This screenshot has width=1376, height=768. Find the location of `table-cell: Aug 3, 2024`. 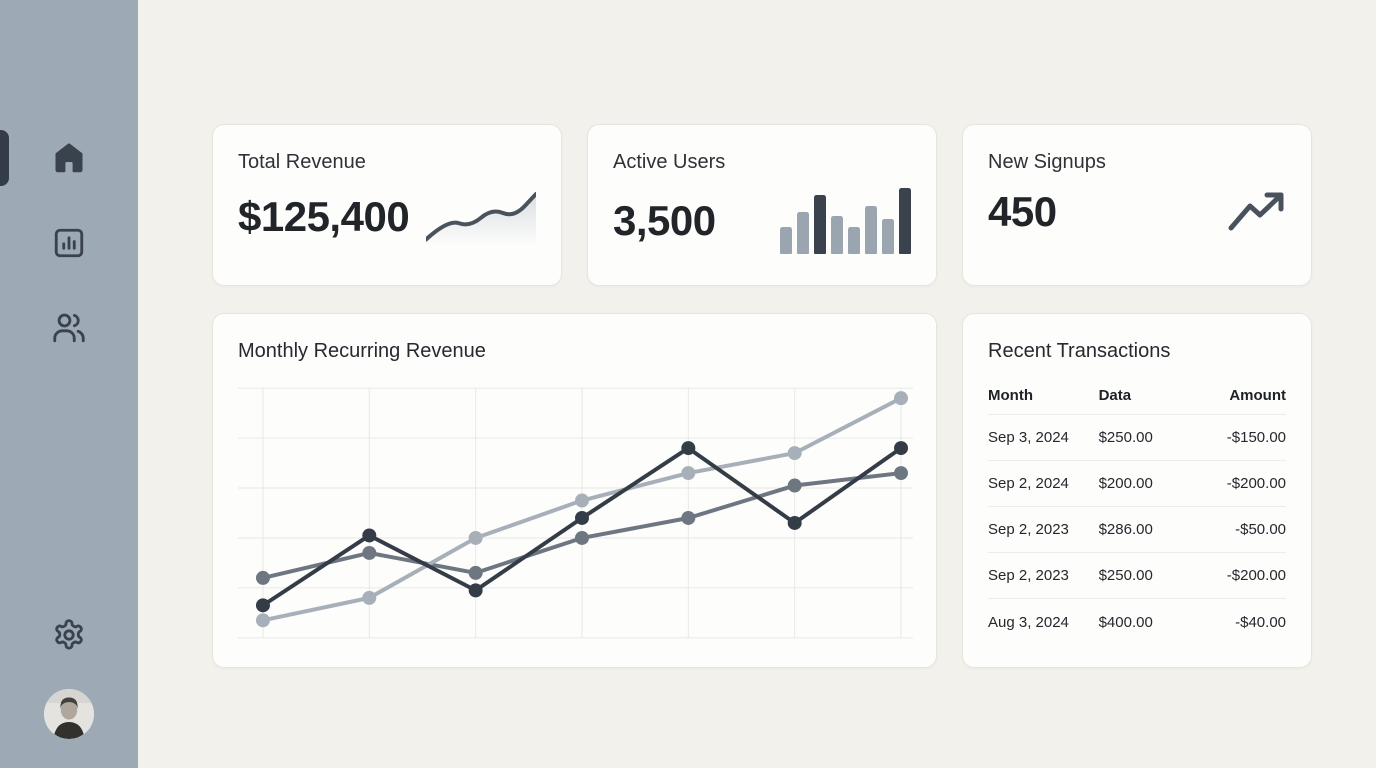

table-cell: Aug 3, 2024 is located at coordinates (1028, 622).